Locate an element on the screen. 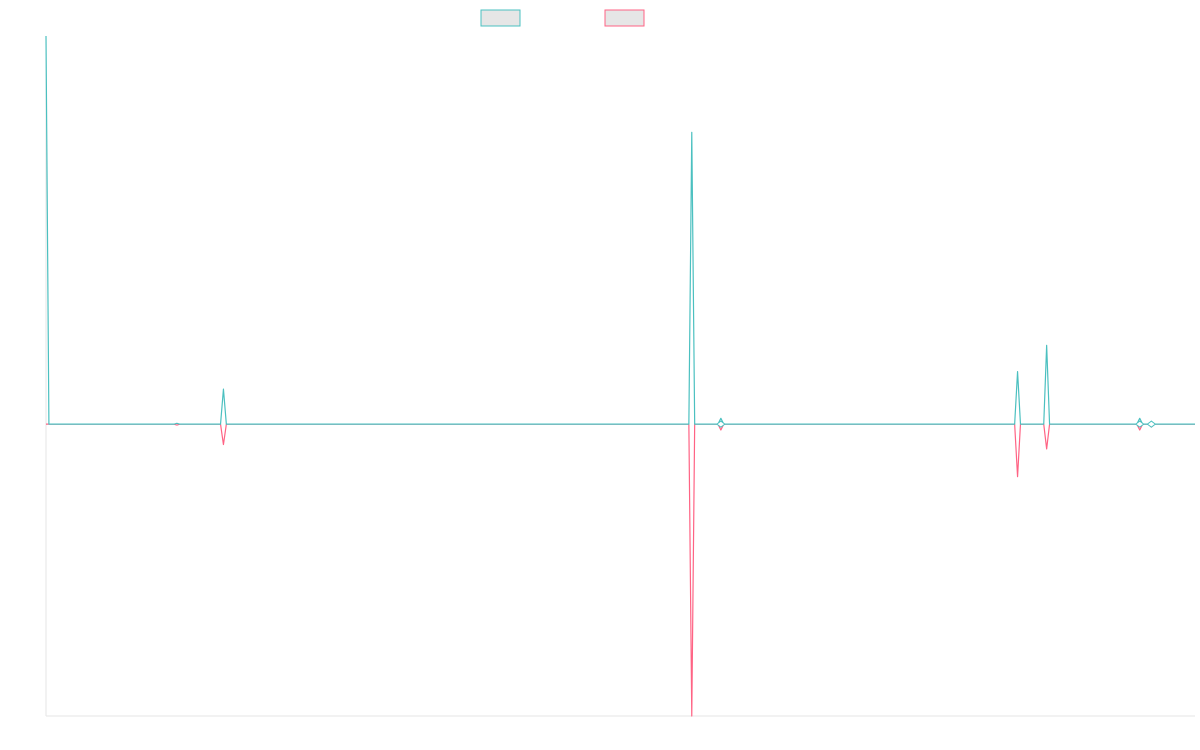 The height and width of the screenshot is (750, 1200). legend is located at coordinates (562, 18).